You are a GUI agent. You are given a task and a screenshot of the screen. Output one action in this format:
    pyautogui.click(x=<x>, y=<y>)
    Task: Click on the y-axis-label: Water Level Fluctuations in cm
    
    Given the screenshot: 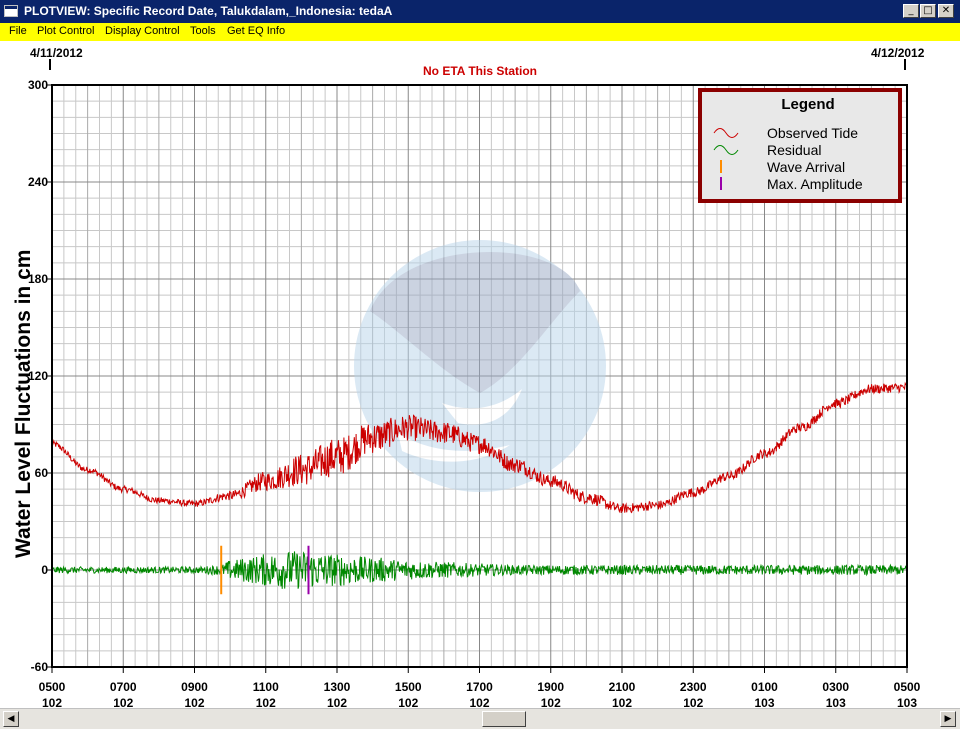 What is the action you would take?
    pyautogui.click(x=23, y=404)
    